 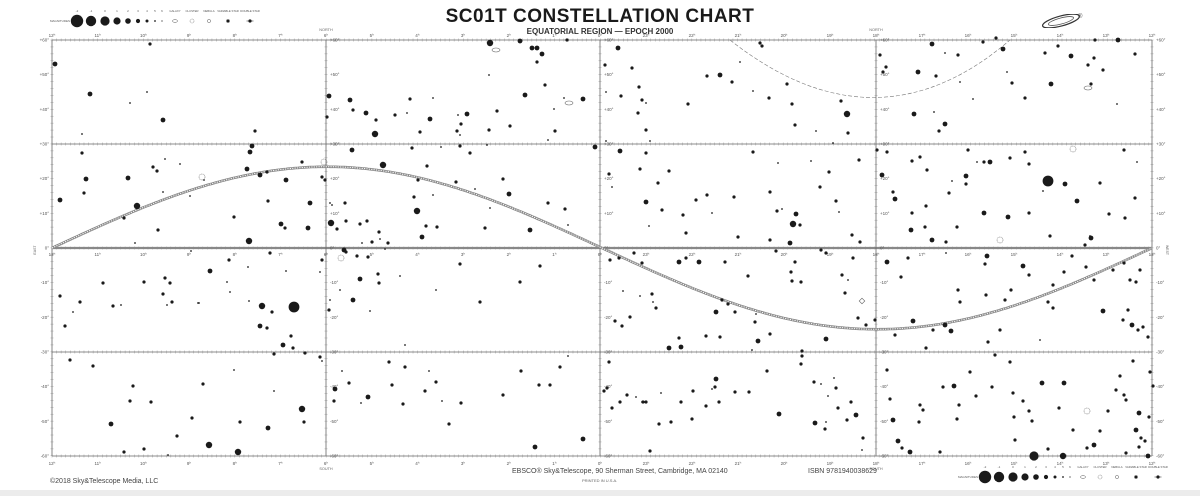 What do you see at coordinates (1070, 467) in the screenshot?
I see `legend-magnitude-label: 6` at bounding box center [1070, 467].